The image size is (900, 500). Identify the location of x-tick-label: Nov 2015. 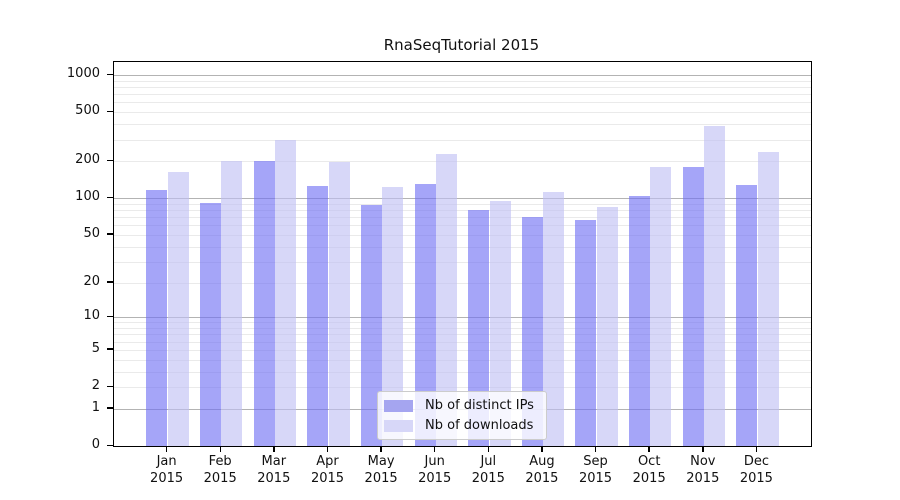
(703, 470).